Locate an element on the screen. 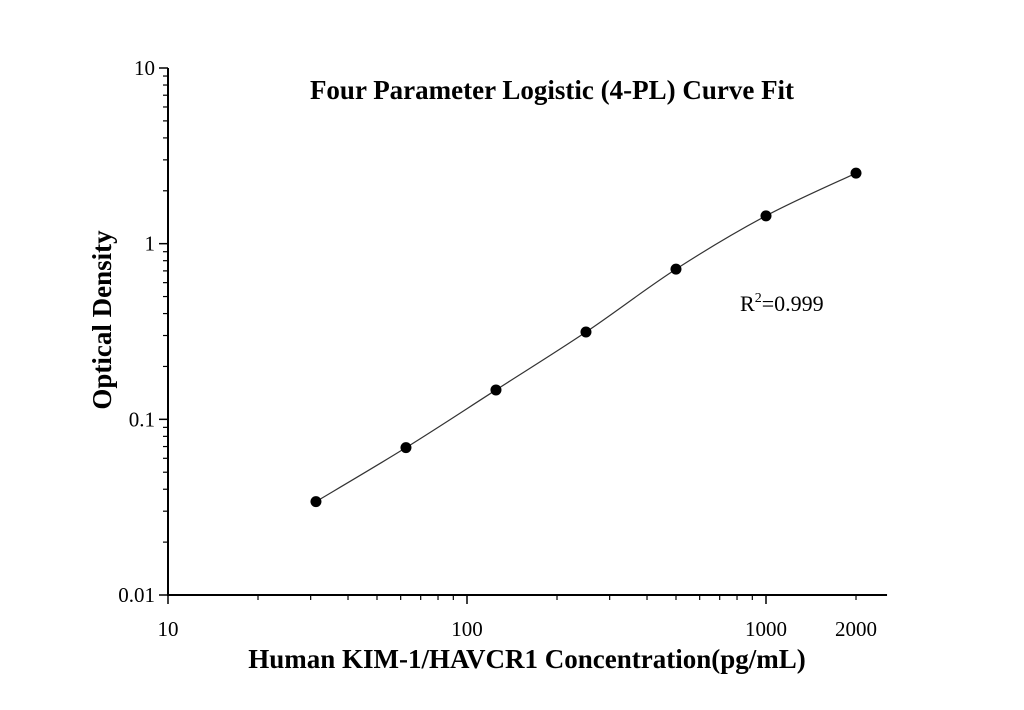  y-tick-label: 10 is located at coordinates (144, 68).